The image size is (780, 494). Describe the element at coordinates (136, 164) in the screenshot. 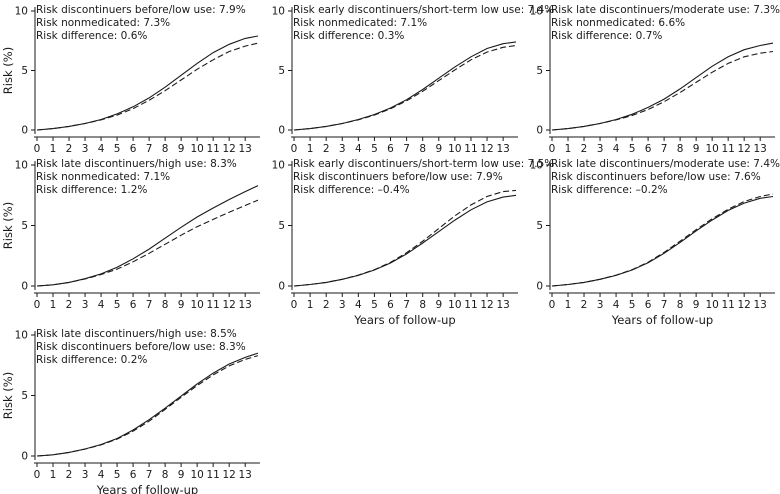

I see `risk-annotation: Risk late discontinuers/high use: 8.3%` at that location.